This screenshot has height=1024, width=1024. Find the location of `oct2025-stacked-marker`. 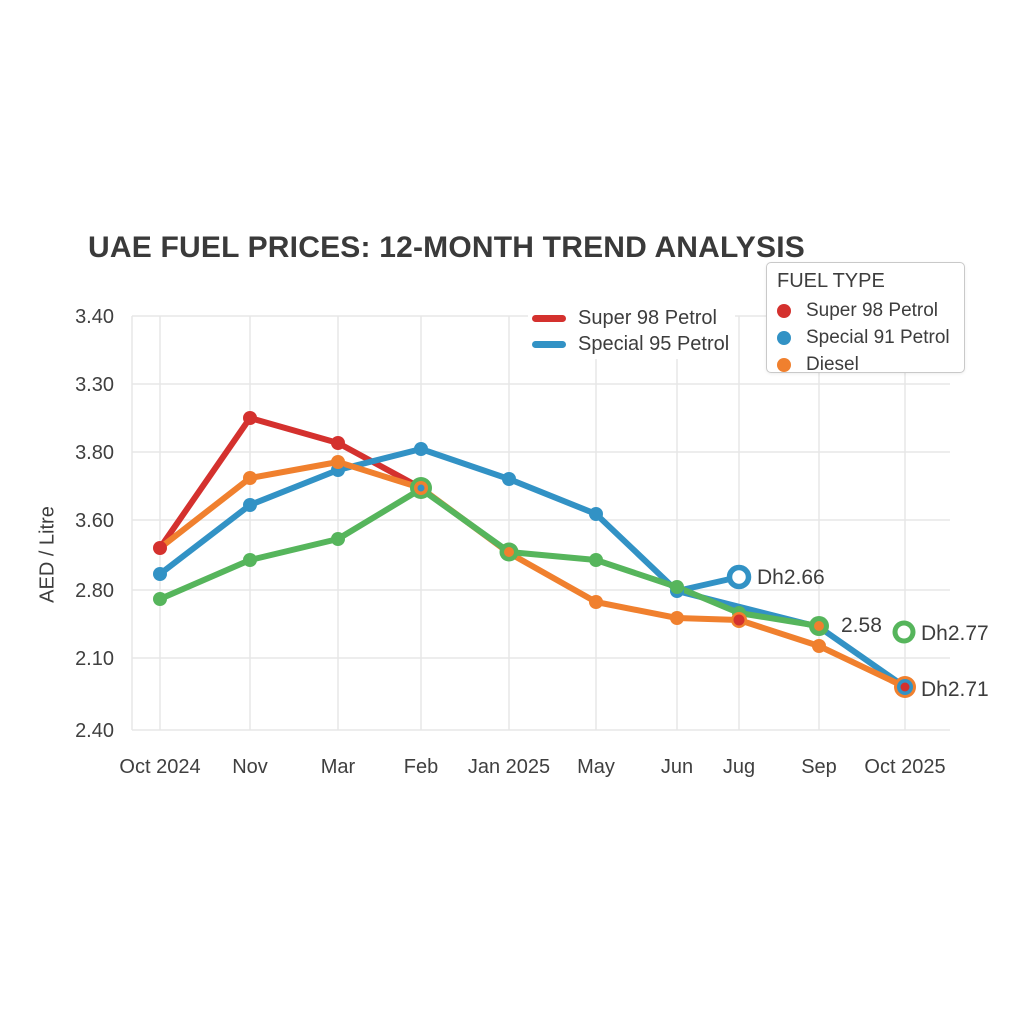

oct2025-stacked-marker is located at coordinates (905, 687).